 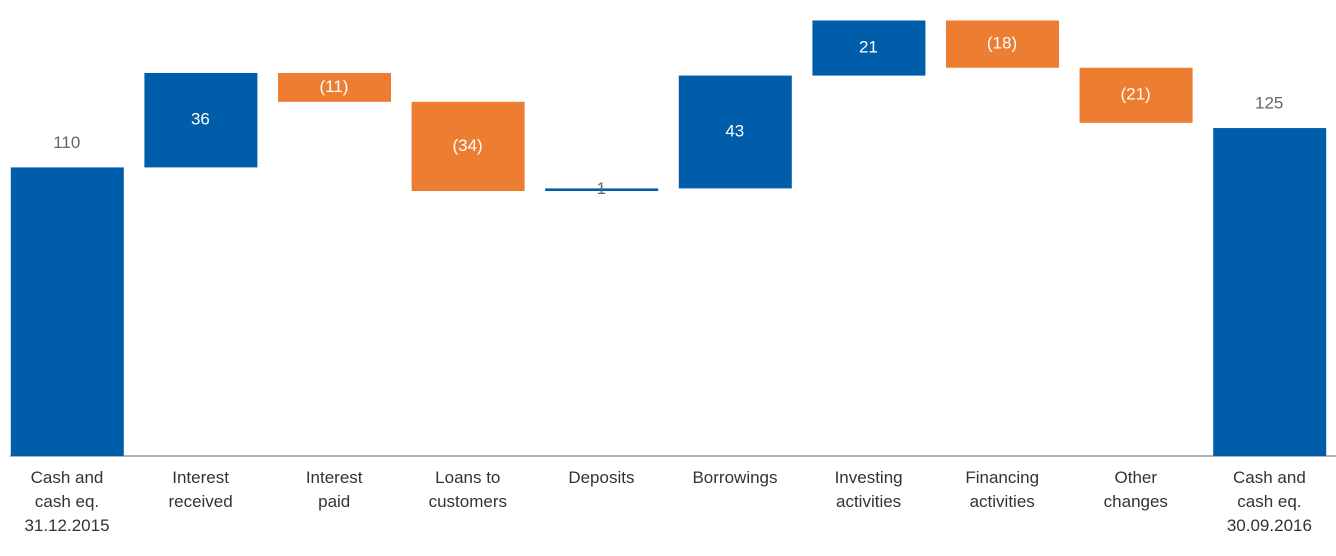 I want to click on x-tick-label: Investing activities, so click(x=868, y=489).